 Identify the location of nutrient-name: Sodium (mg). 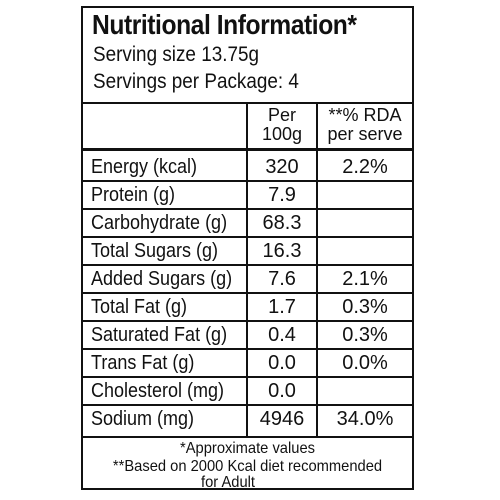
(143, 419).